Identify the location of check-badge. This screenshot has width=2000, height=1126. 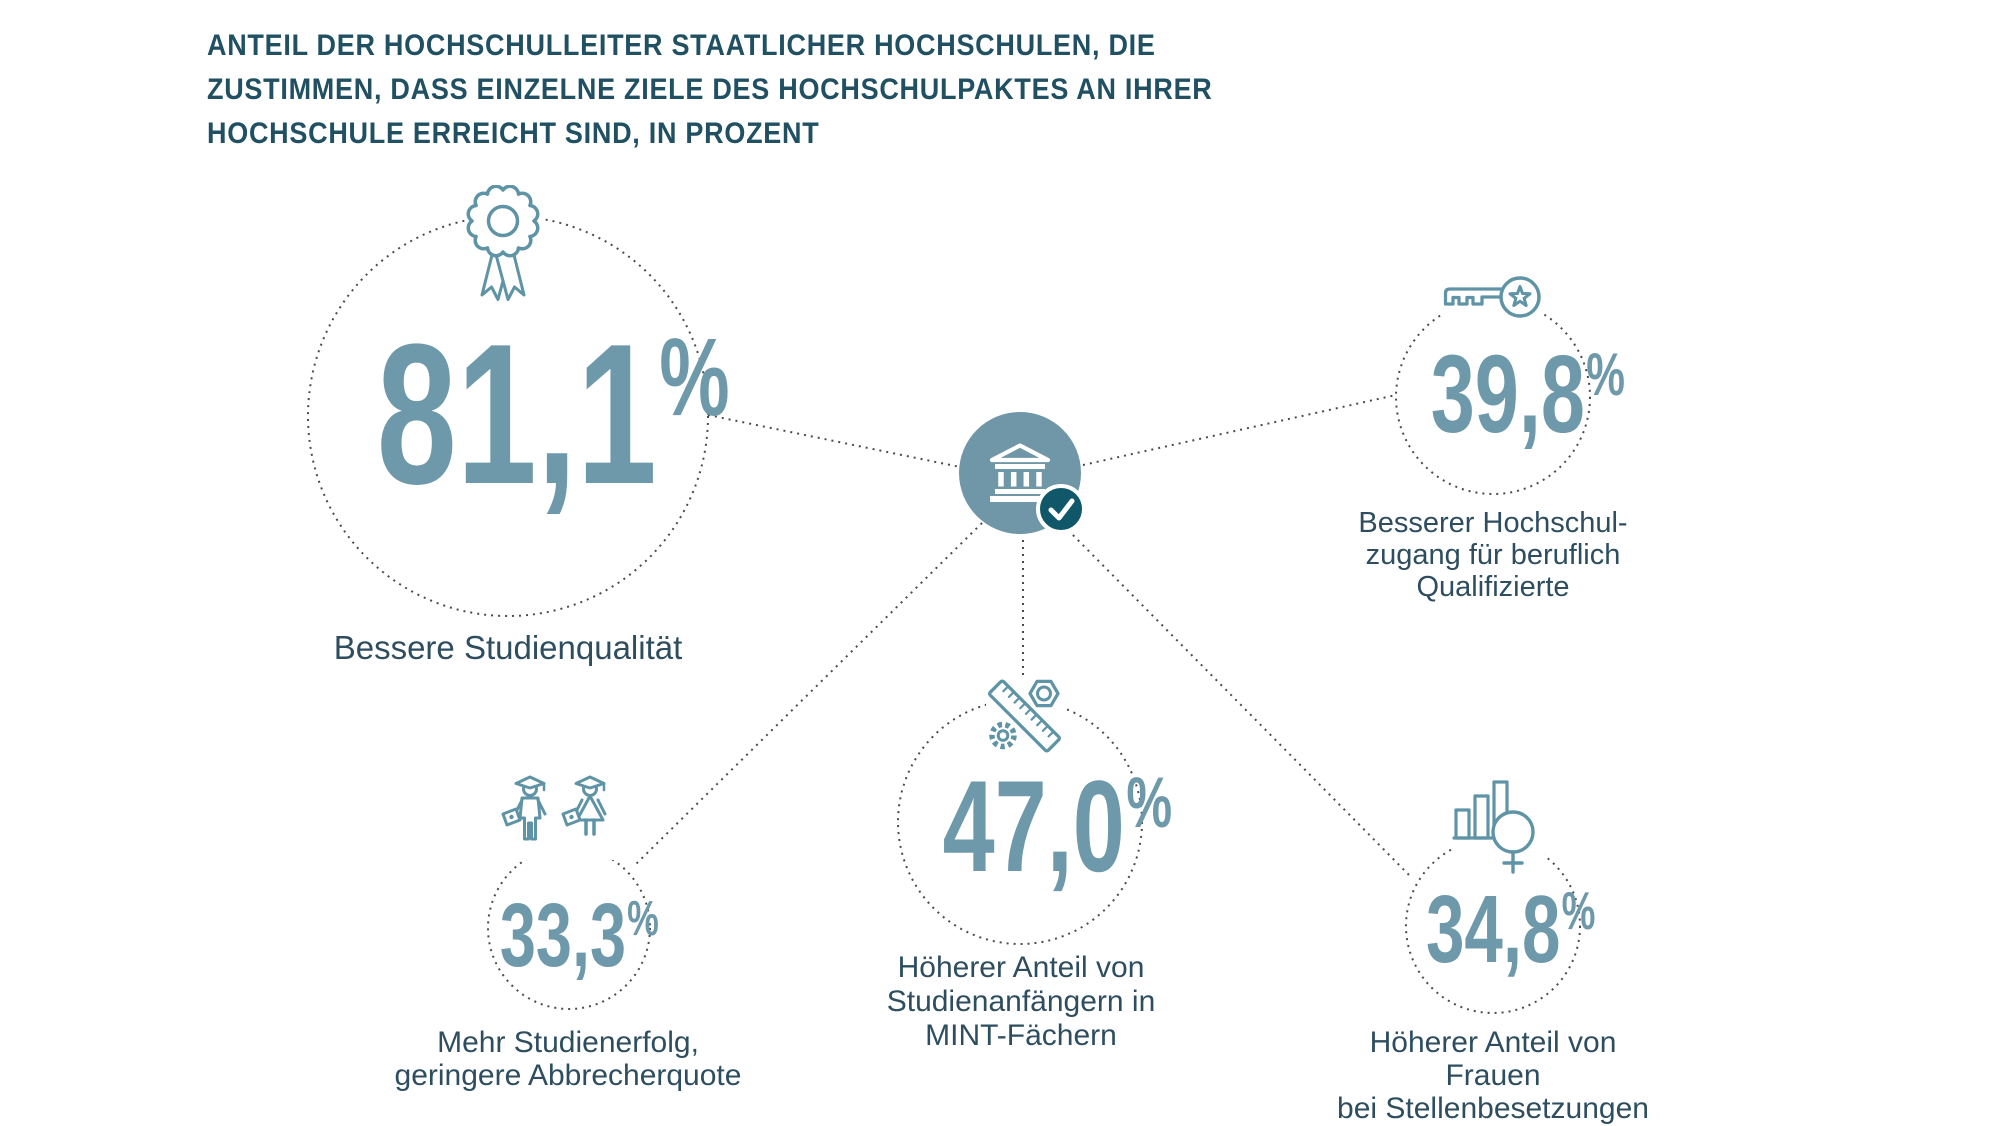
(1061, 509).